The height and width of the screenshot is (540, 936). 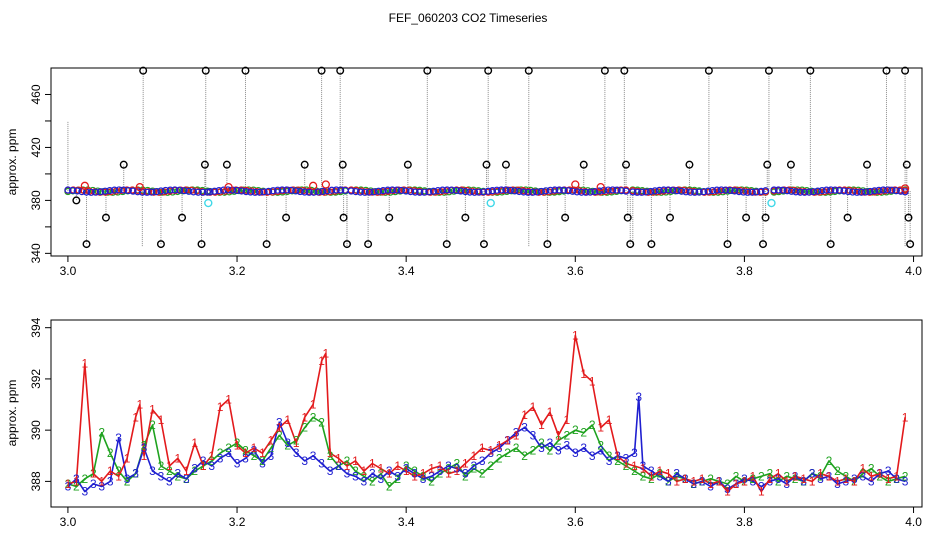 What do you see at coordinates (575, 271) in the screenshot?
I see `top-x-tick-label: 3.6` at bounding box center [575, 271].